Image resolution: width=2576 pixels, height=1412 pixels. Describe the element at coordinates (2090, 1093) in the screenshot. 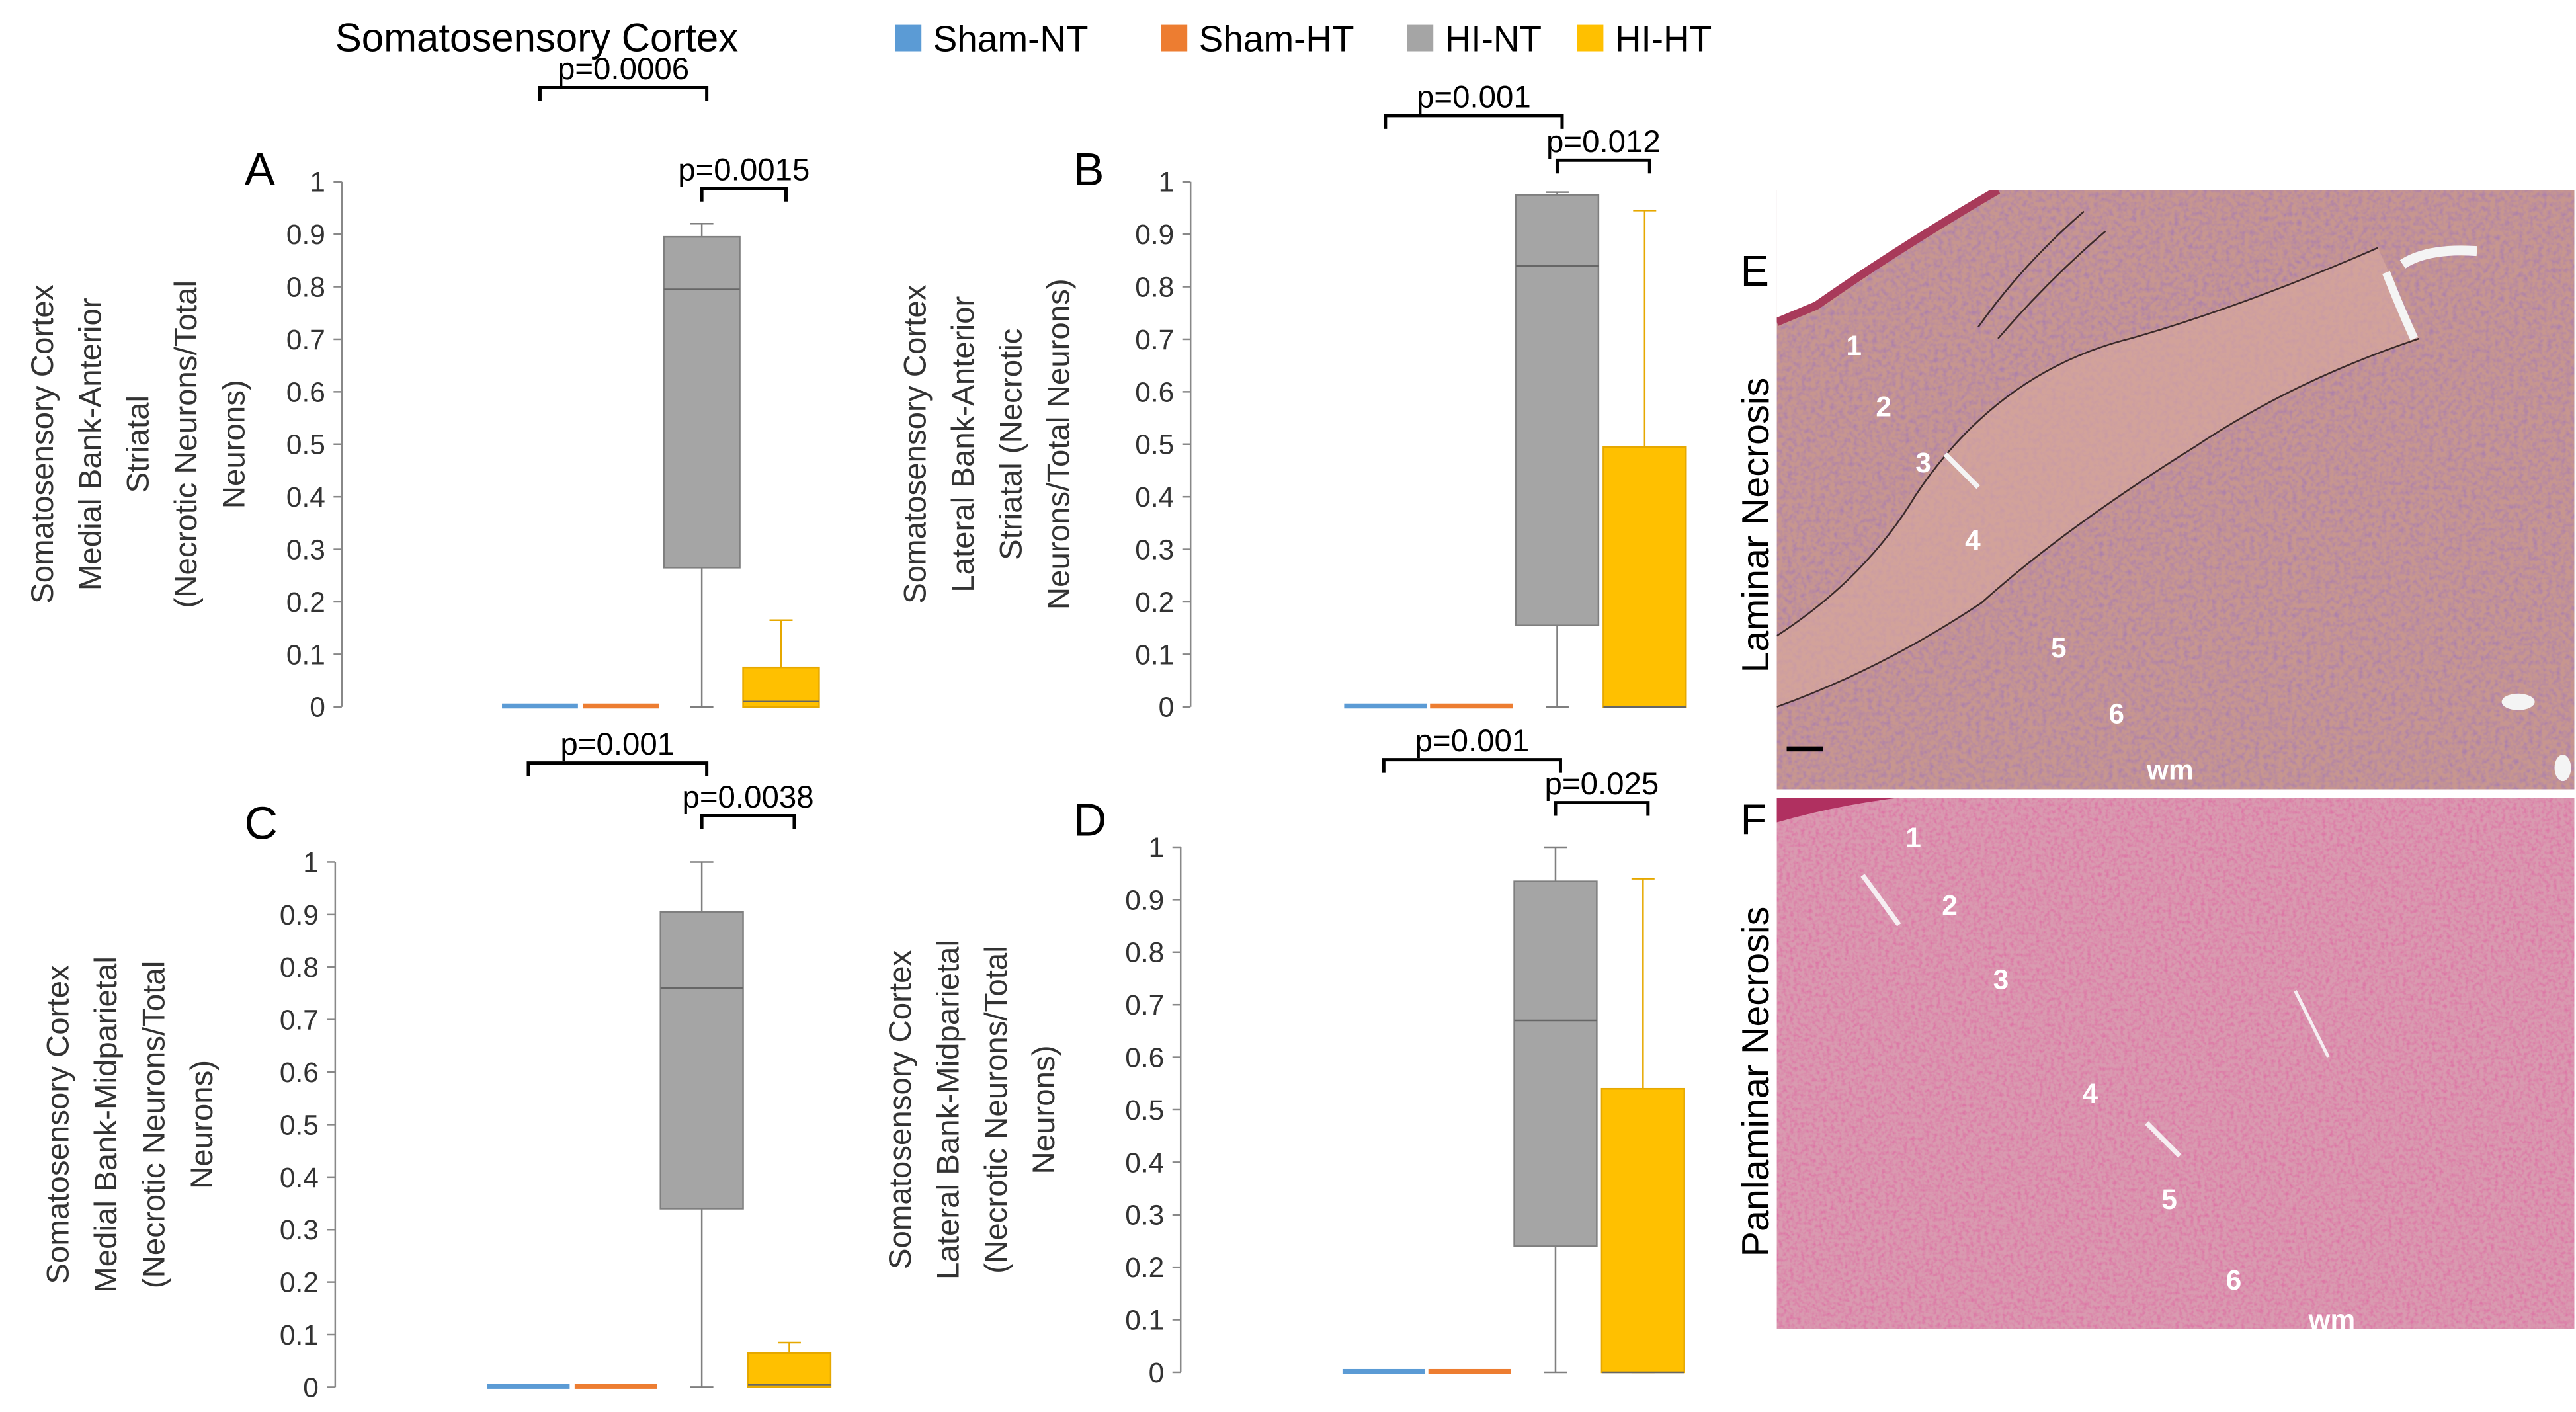

I see `layer-label: 4` at that location.